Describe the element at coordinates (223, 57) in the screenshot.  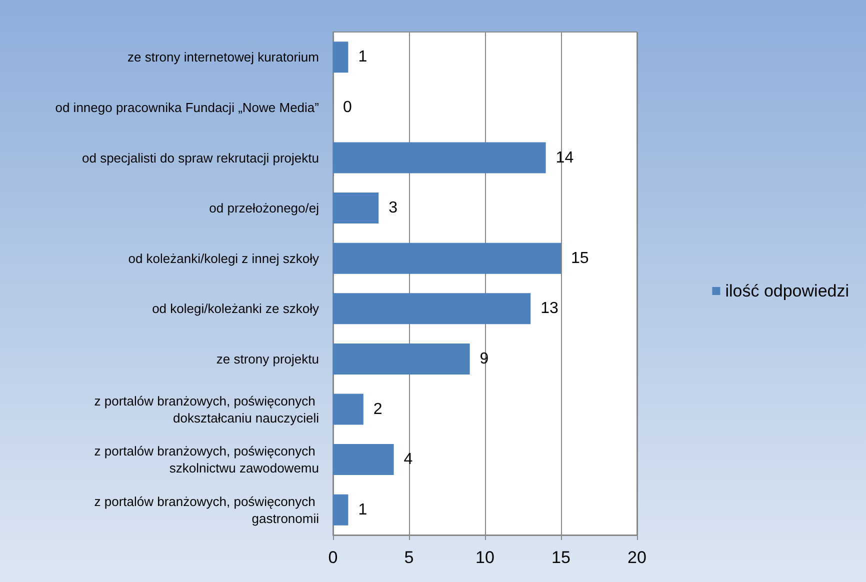
I see `y-tick-label: ze strony internetowej kuratorium` at that location.